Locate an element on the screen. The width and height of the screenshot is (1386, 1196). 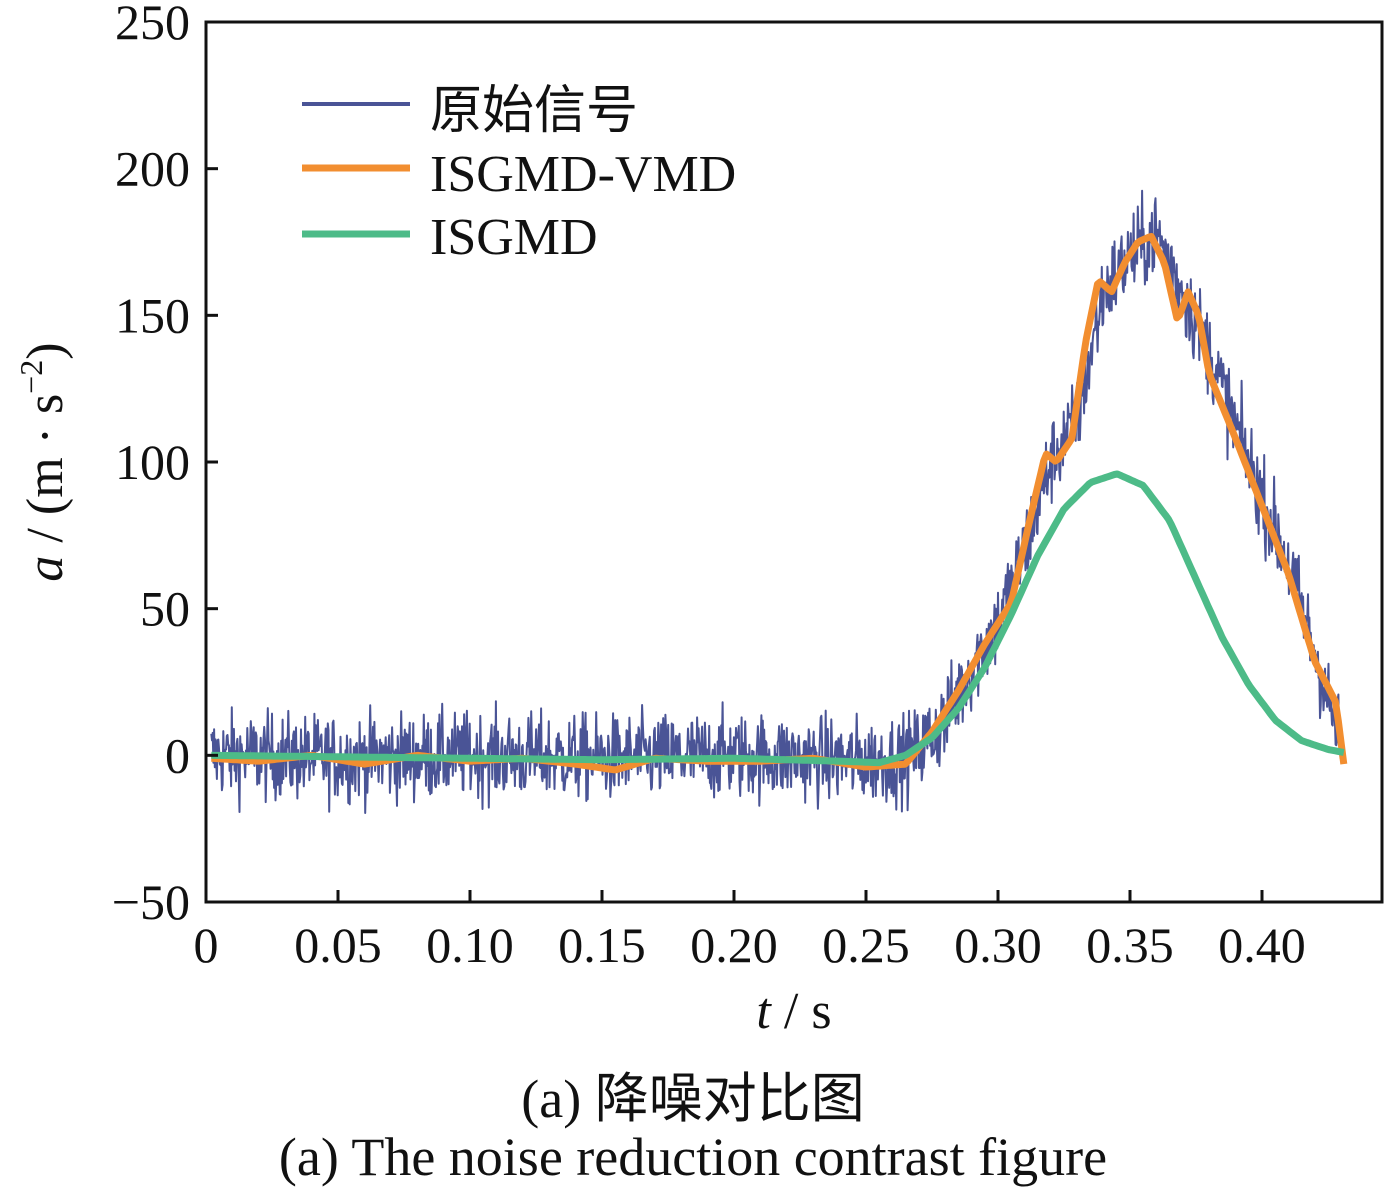
legend-label-isgmd: ISGMD is located at coordinates (514, 237).